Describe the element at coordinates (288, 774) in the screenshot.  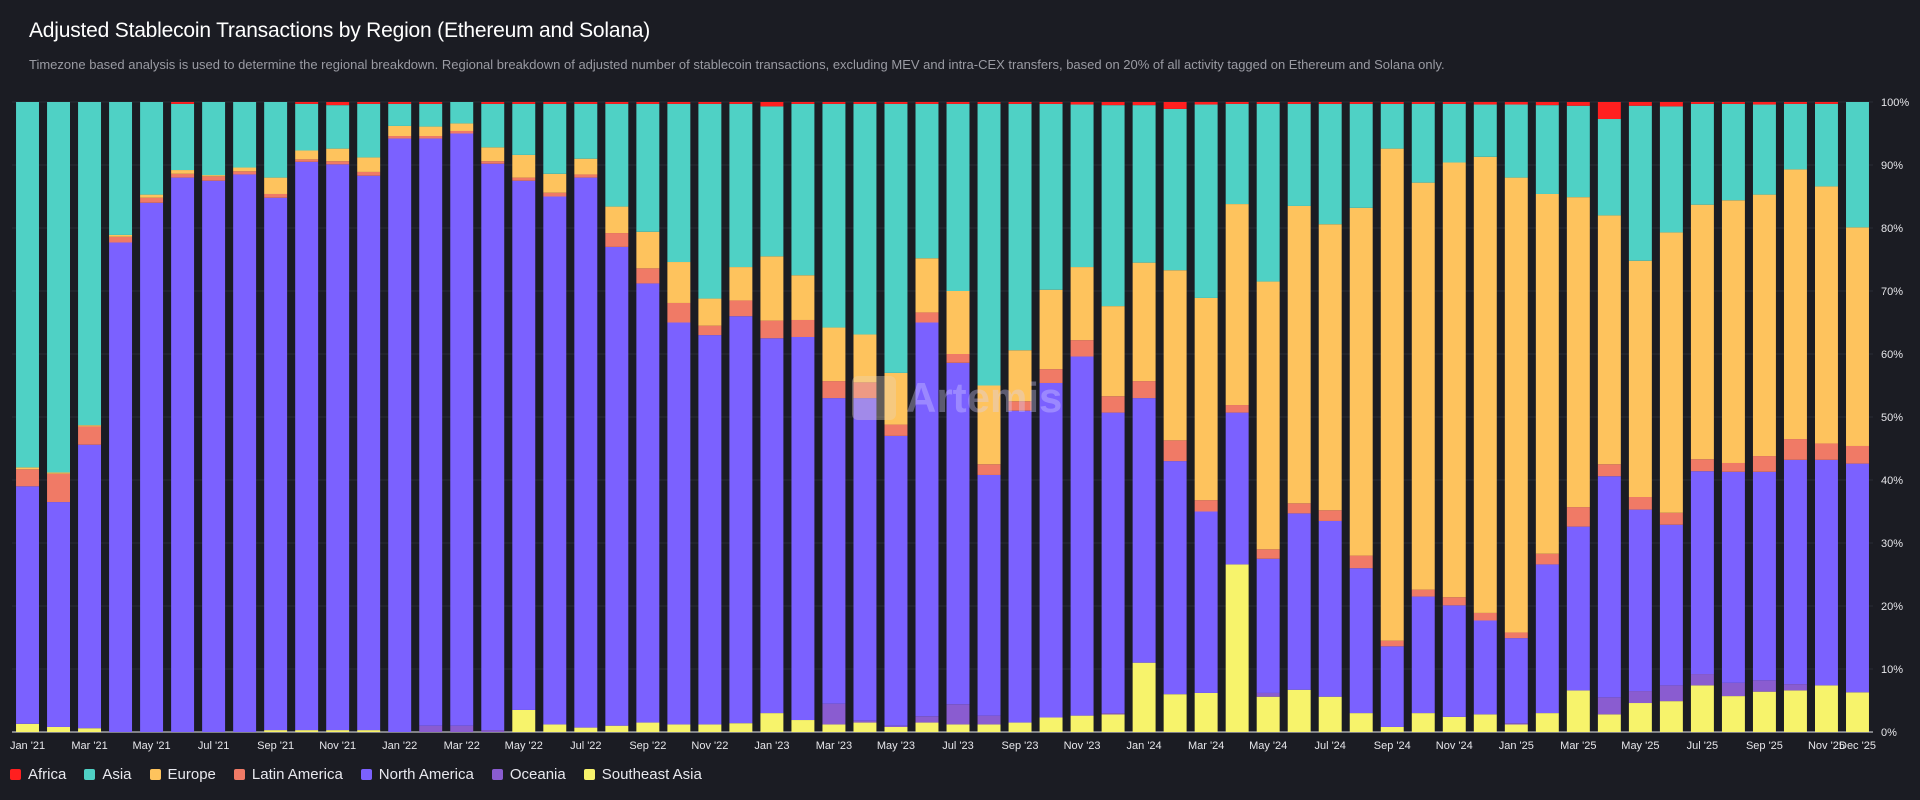
I see `legend-item-latin-america: Latin America` at that location.